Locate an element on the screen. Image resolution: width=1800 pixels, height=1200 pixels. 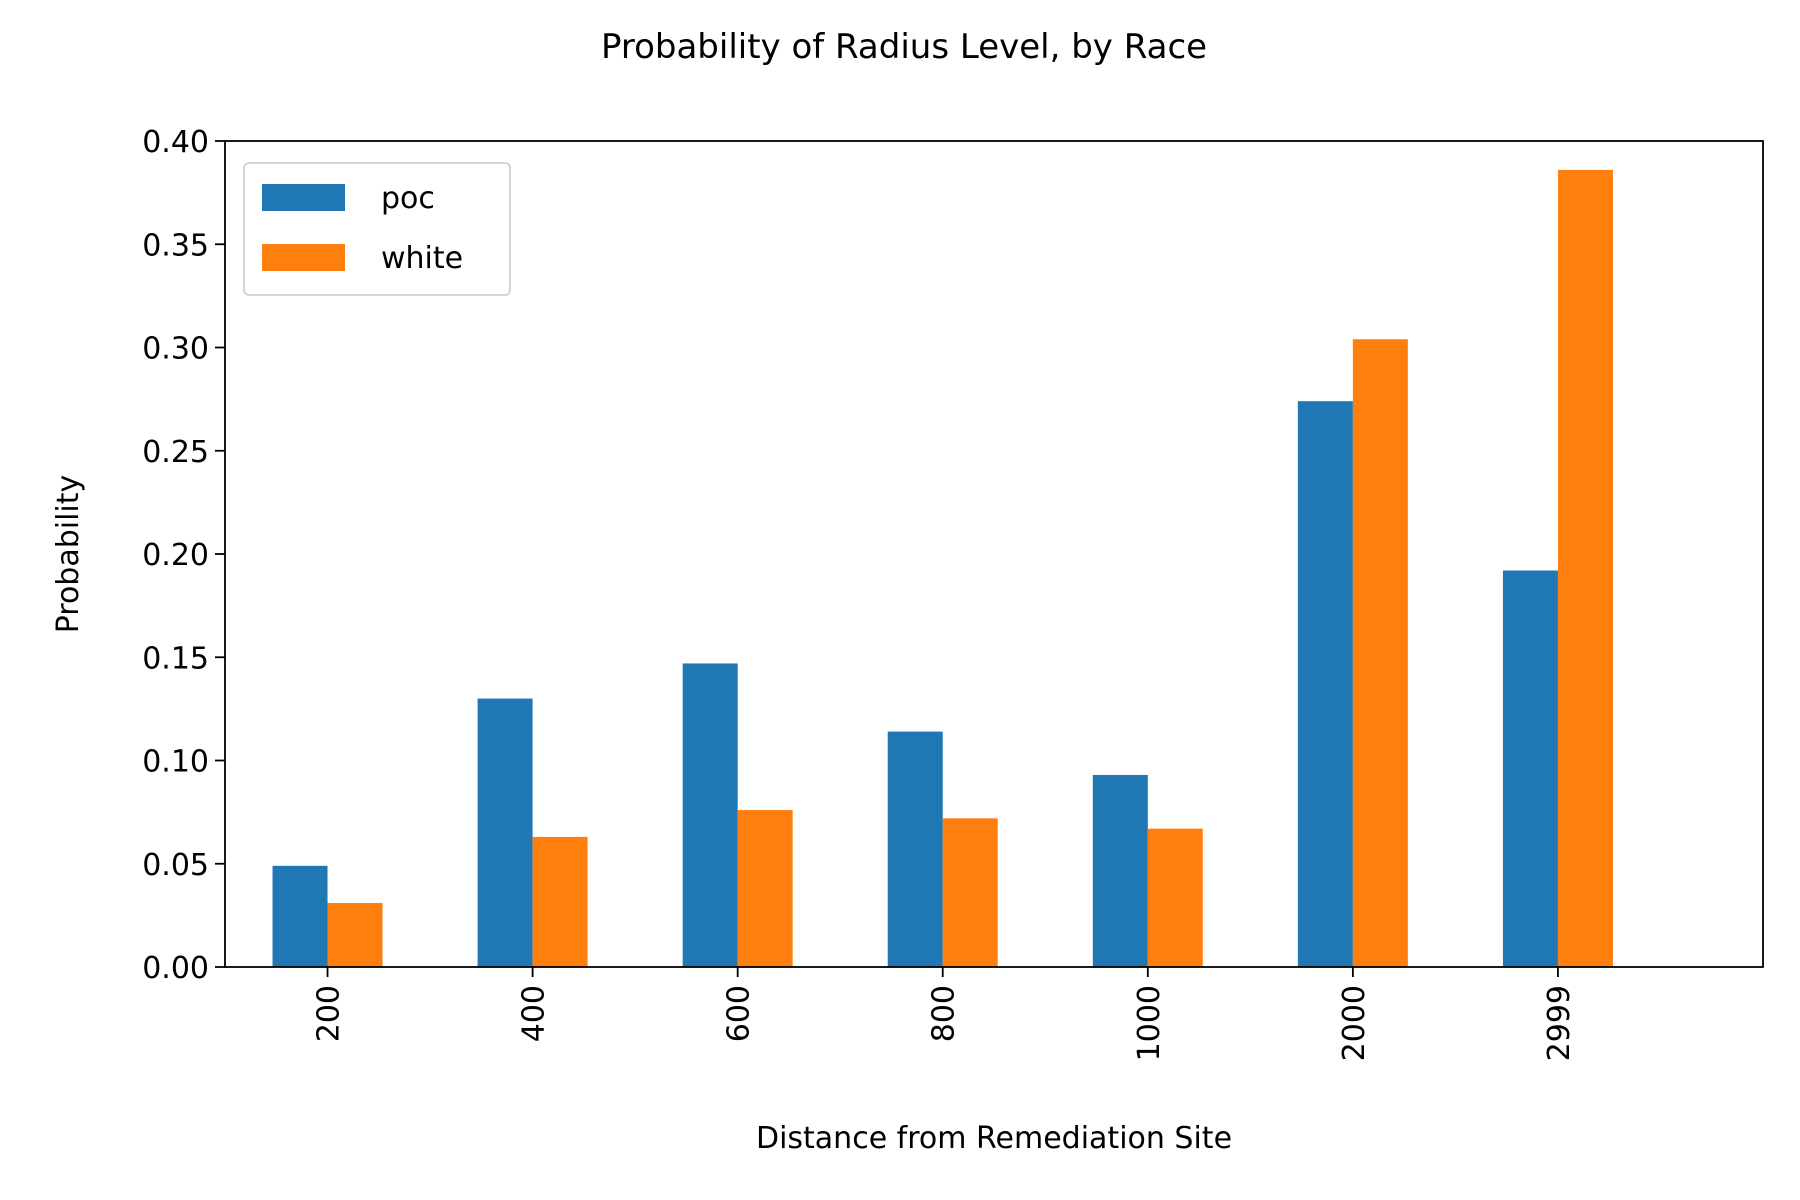
y-tick-label: 0.05 is located at coordinates (175, 865).